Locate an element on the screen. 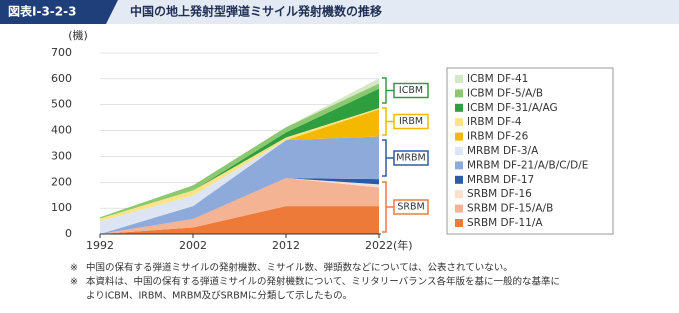 This screenshot has width=679, height=313. y-tick-label: 300 is located at coordinates (61, 155).